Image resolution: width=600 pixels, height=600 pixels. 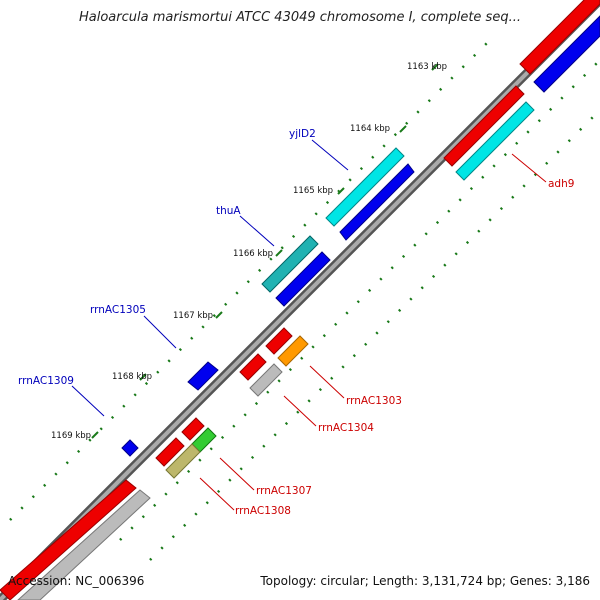 What do you see at coordinates (330, 155) in the screenshot?
I see `callout-yjlD2` at bounding box center [330, 155].